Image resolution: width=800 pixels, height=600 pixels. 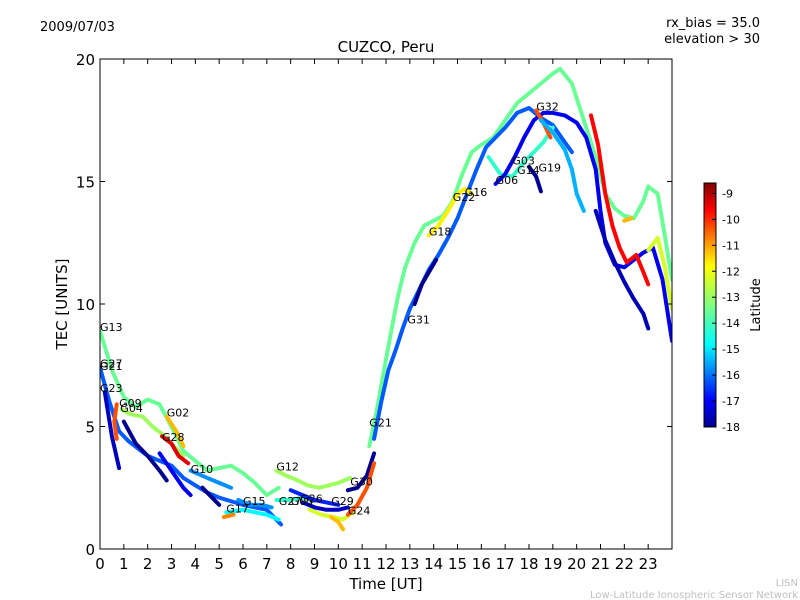 I want to click on x-tick-label: 1, so click(x=124, y=564).